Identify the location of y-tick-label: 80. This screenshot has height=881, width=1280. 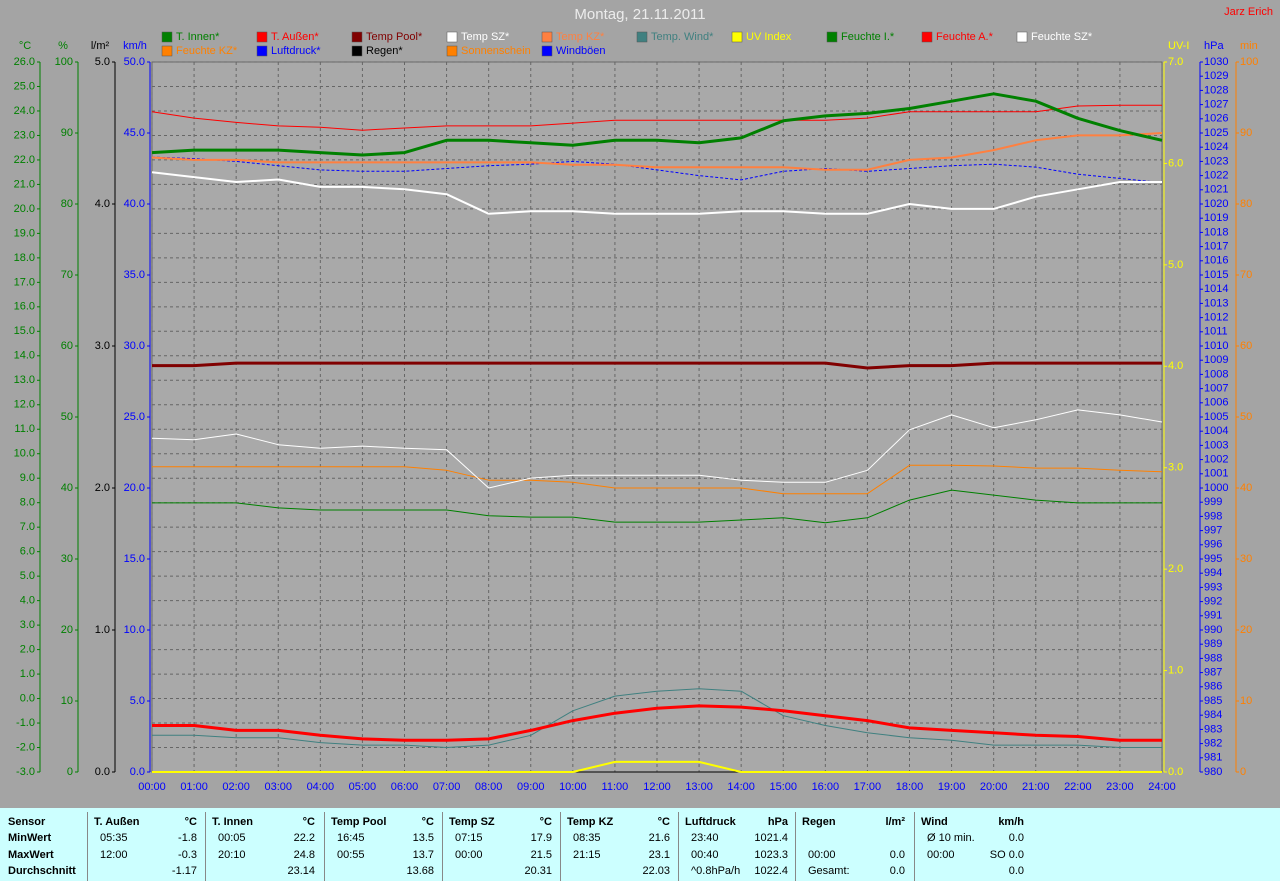
(67, 204).